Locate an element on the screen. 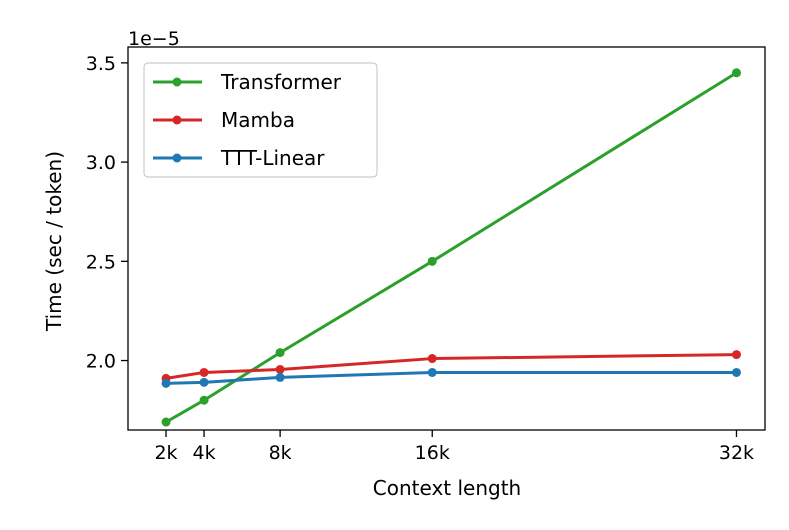 Image resolution: width=789 pixels, height=530 pixels. y-offset-label: 1e−5 is located at coordinates (154, 39).